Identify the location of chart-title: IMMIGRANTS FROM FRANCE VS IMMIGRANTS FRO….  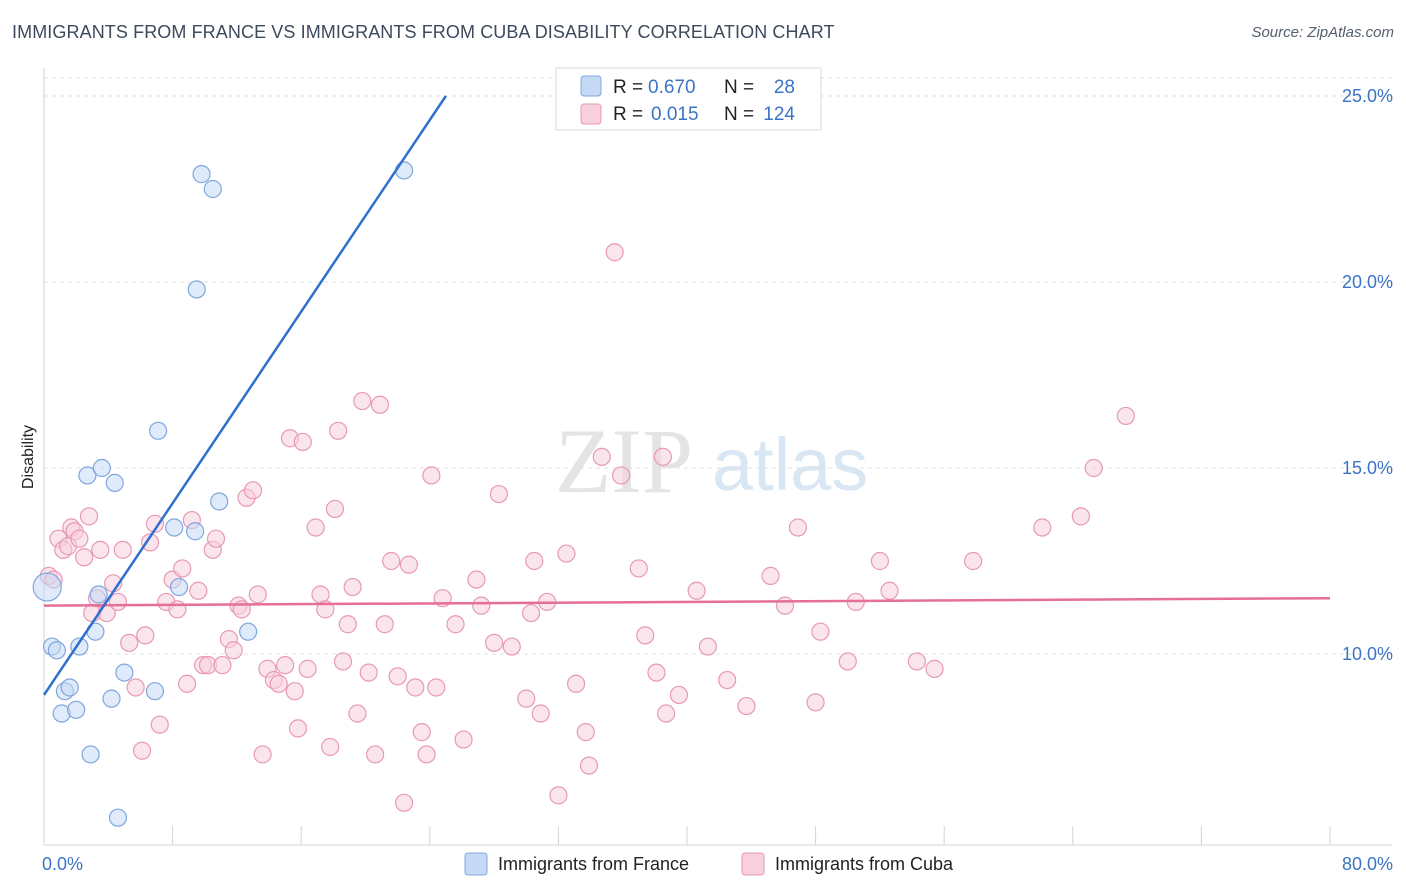
(423, 32).